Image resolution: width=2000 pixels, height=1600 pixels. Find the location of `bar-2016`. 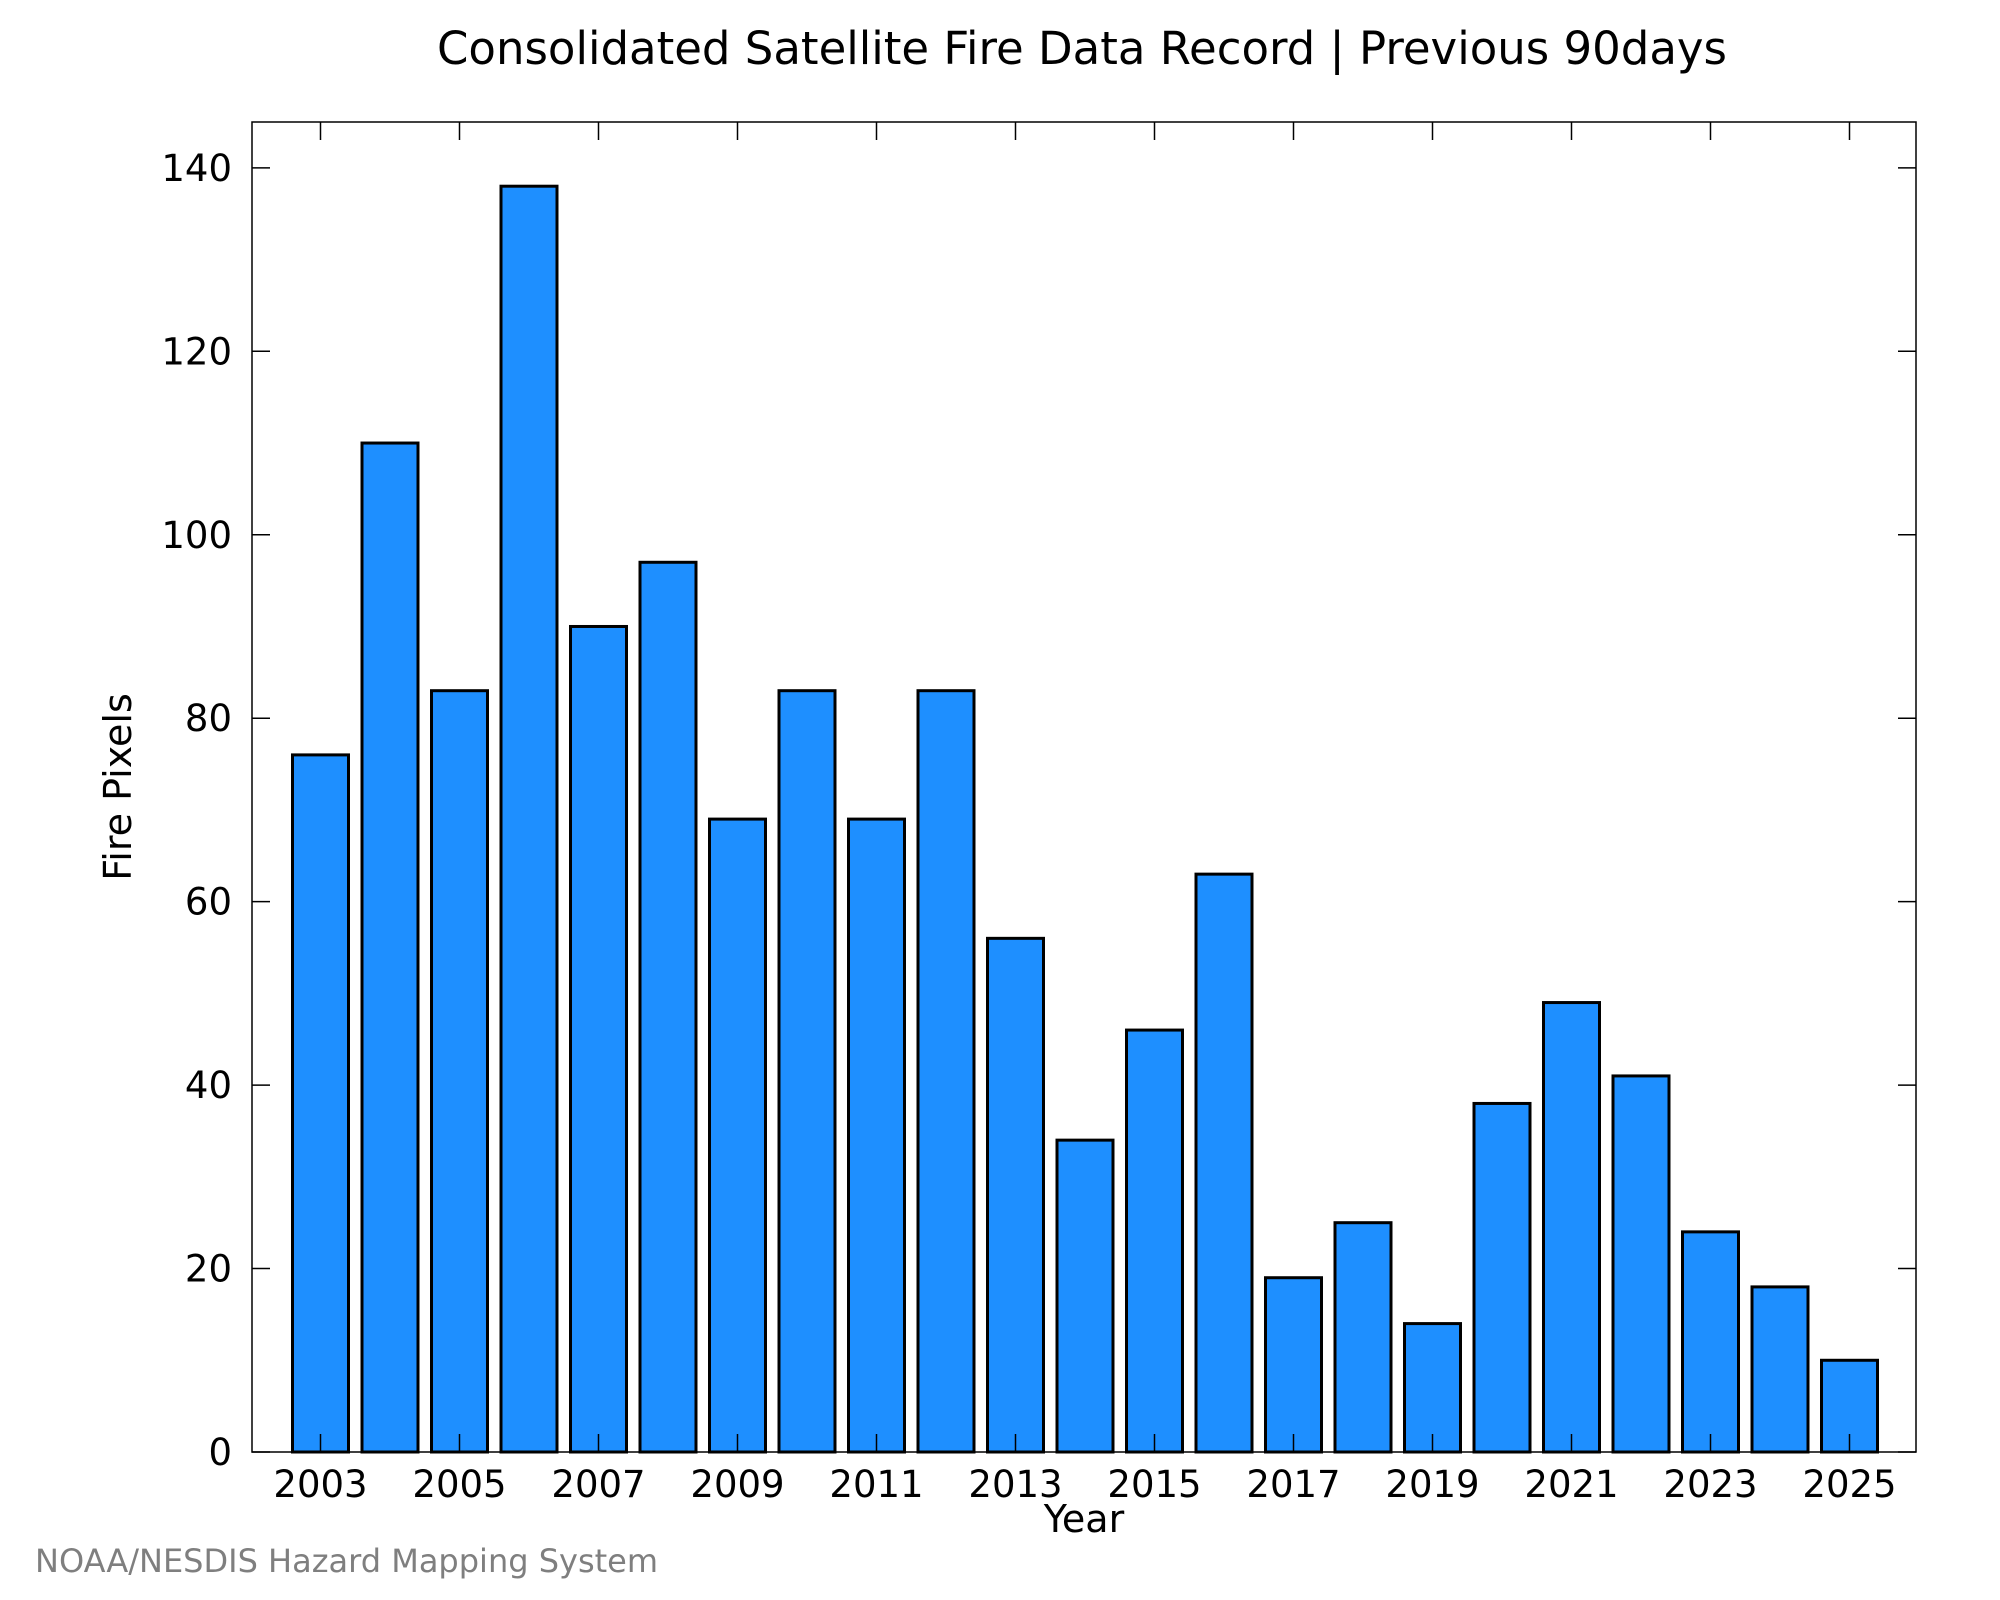

bar-2016 is located at coordinates (1224, 1163).